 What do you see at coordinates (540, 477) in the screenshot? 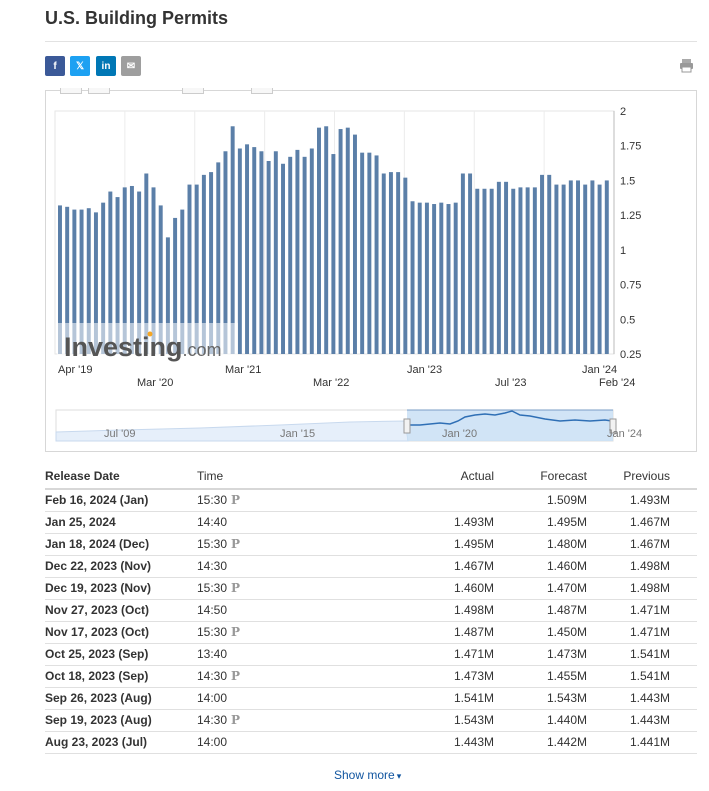
I see `header-forecast: Forecast` at bounding box center [540, 477].